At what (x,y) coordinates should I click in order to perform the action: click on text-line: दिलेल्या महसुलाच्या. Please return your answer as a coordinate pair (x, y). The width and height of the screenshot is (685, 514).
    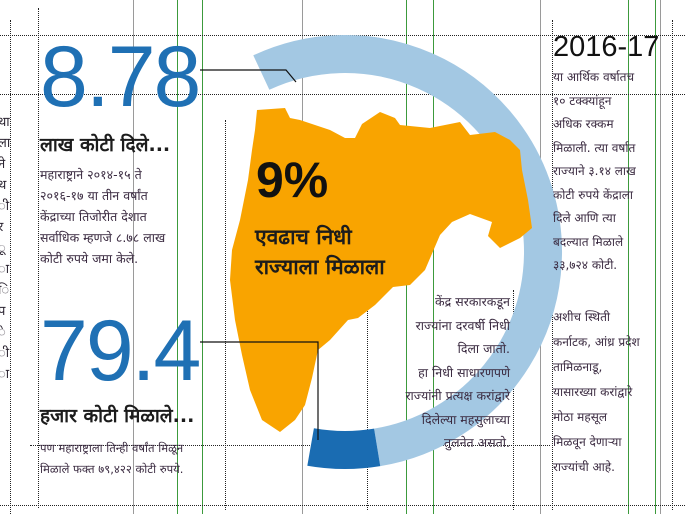
    Looking at the image, I should click on (465, 419).